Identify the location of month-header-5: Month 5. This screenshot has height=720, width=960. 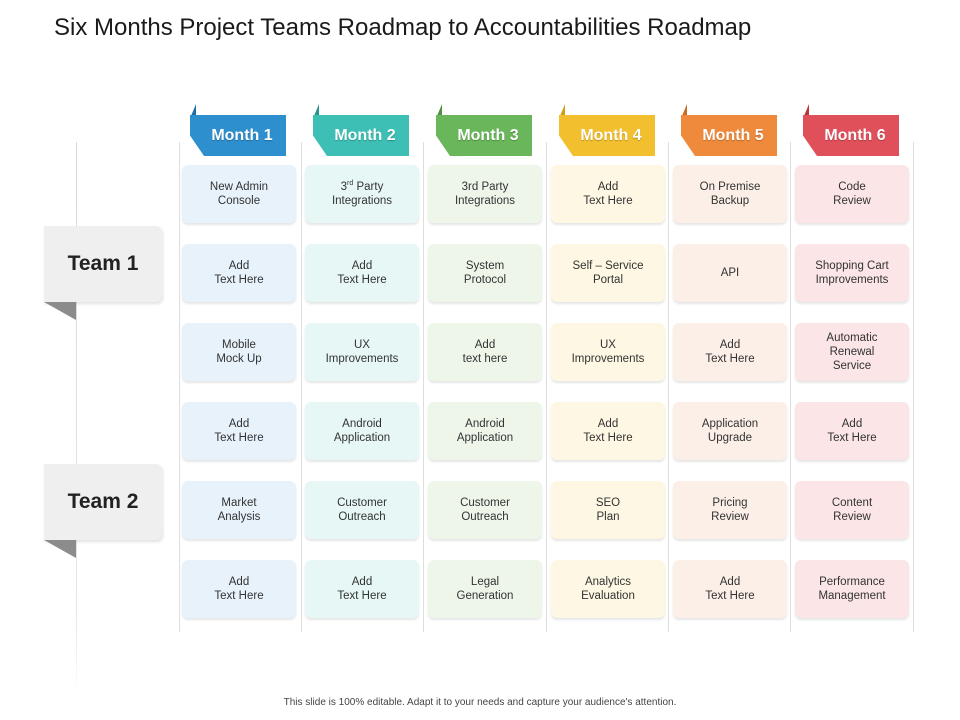
(729, 135).